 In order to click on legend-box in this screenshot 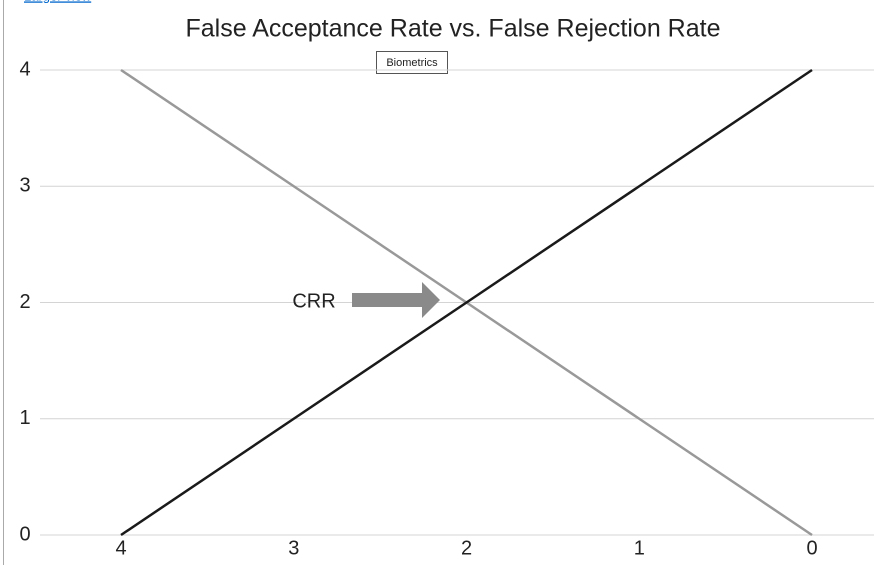, I will do `click(412, 62)`.